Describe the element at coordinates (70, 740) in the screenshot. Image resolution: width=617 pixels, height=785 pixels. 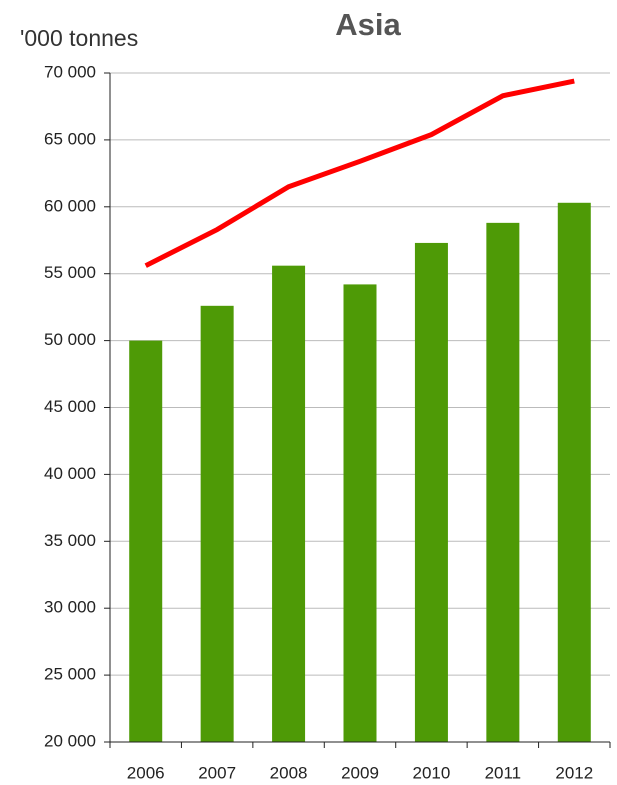
I see `y-tick-label: 20 000` at that location.